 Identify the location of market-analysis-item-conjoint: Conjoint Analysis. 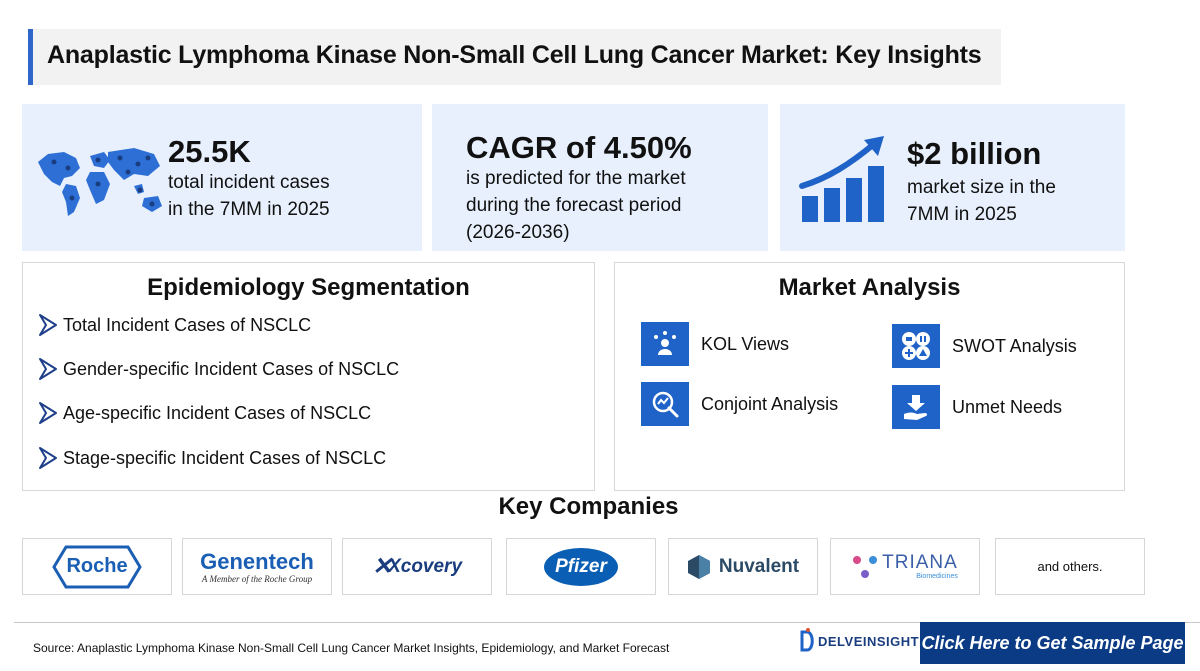
(739, 404).